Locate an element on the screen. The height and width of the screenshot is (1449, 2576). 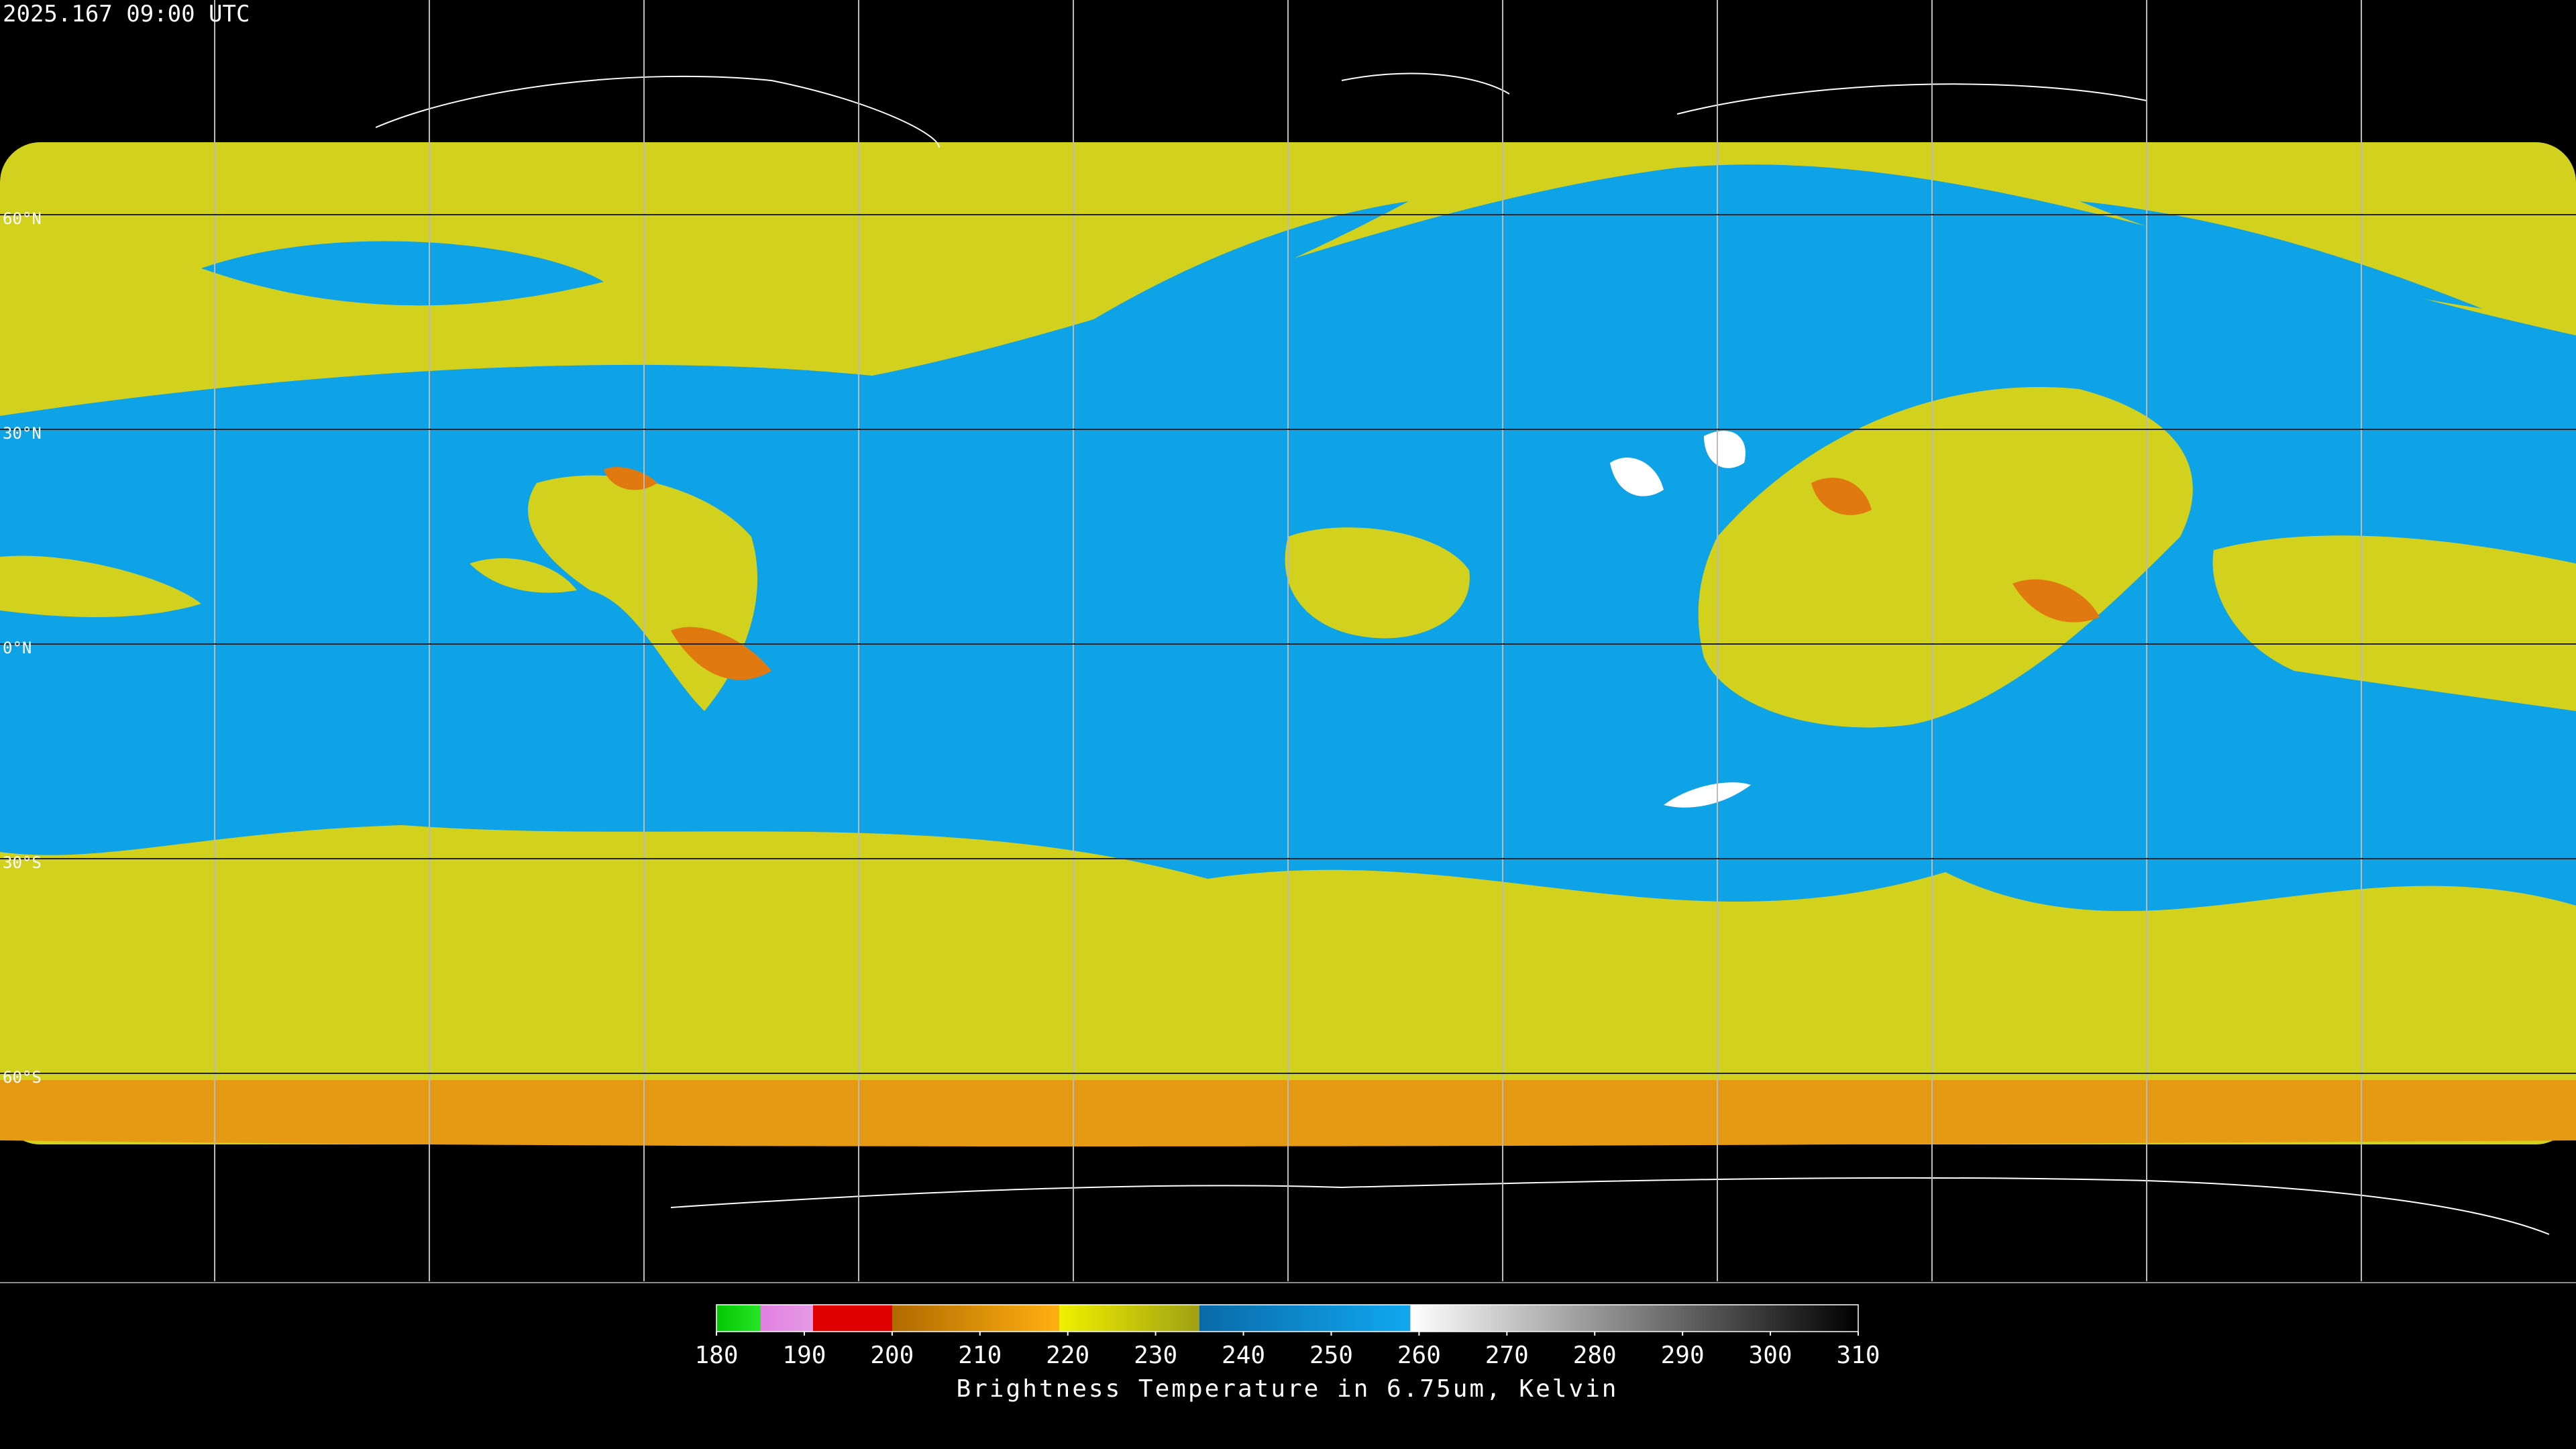
colorbar-label: Brightness Temperature in 6.75um, Kelvin is located at coordinates (1288, 1389).